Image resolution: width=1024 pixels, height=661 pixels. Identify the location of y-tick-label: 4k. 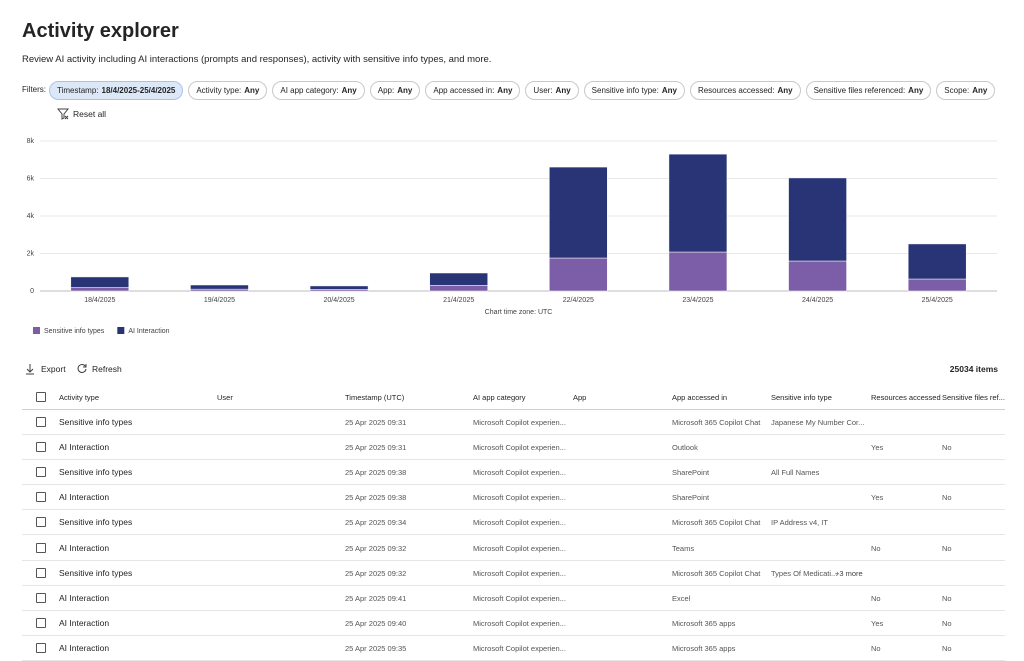
(31, 216).